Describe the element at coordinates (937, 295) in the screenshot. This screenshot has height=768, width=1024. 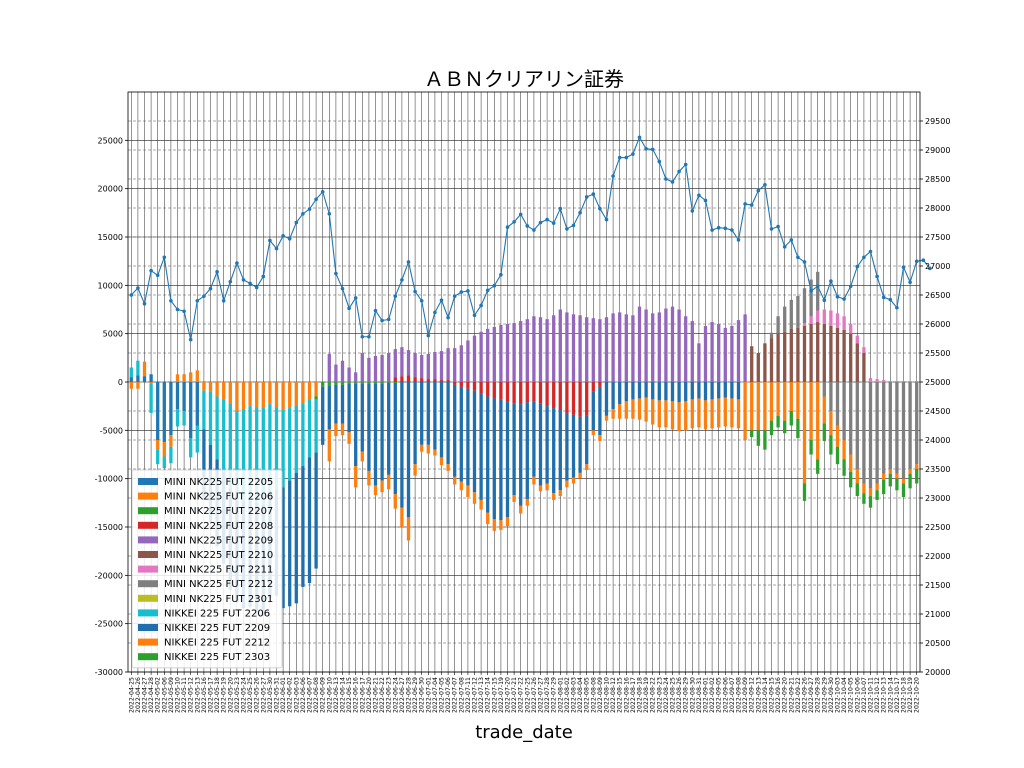
I see `y2-tick-label: 26500` at that location.